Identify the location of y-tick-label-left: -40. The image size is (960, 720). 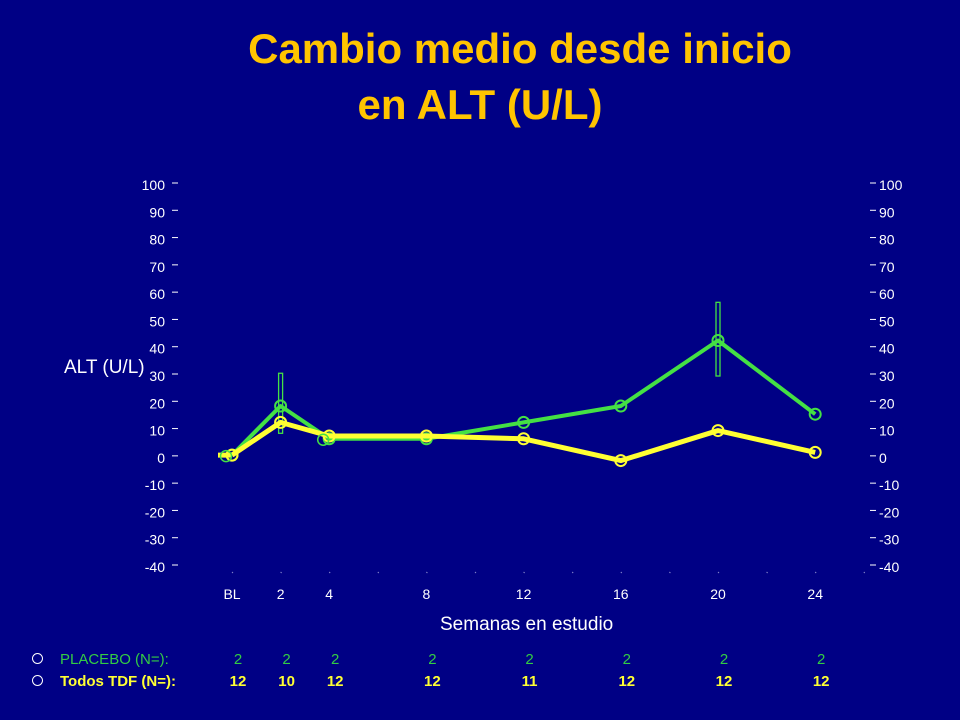
(155, 567).